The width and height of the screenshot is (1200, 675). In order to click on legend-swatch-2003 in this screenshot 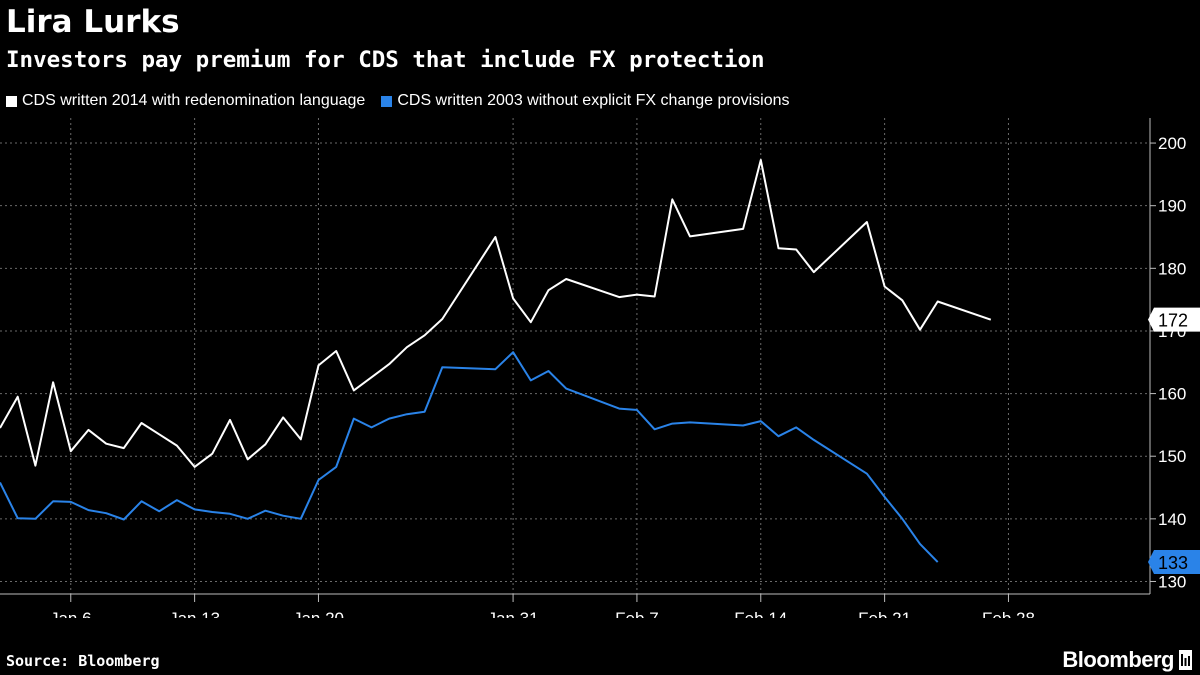, I will do `click(387, 101)`.